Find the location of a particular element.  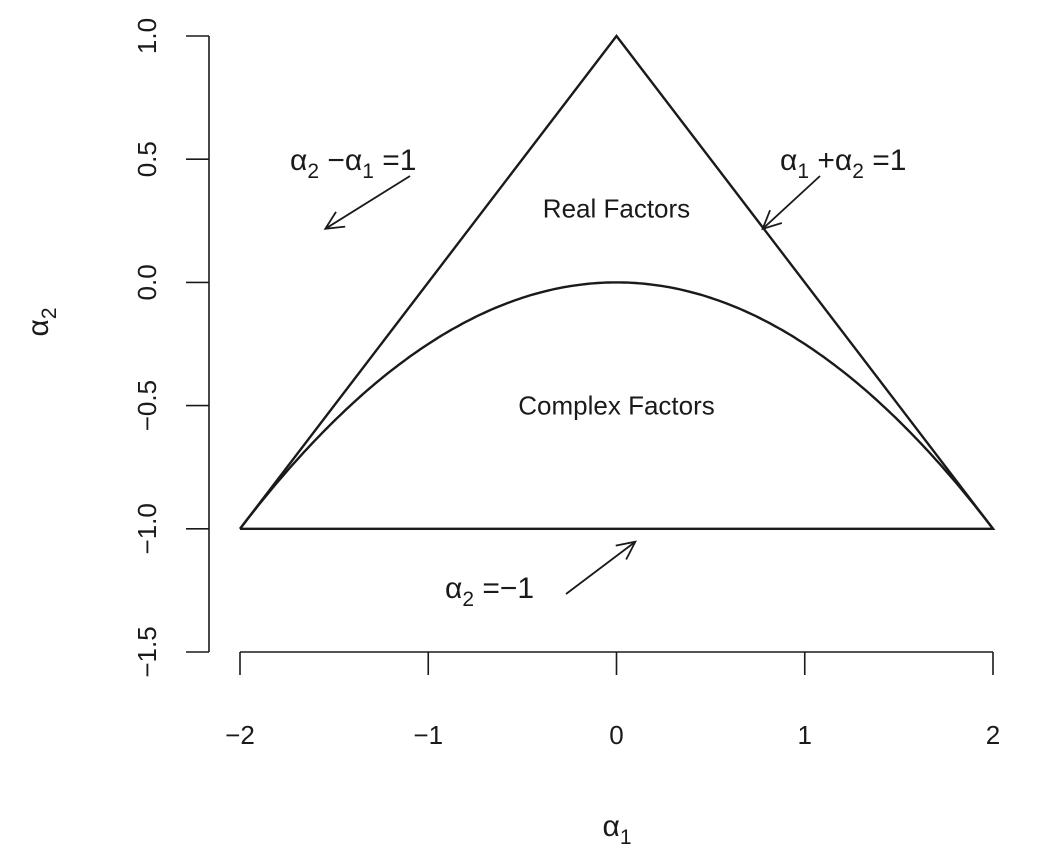

annotation-bottom-edge: α2 =−1 is located at coordinates (489, 591).